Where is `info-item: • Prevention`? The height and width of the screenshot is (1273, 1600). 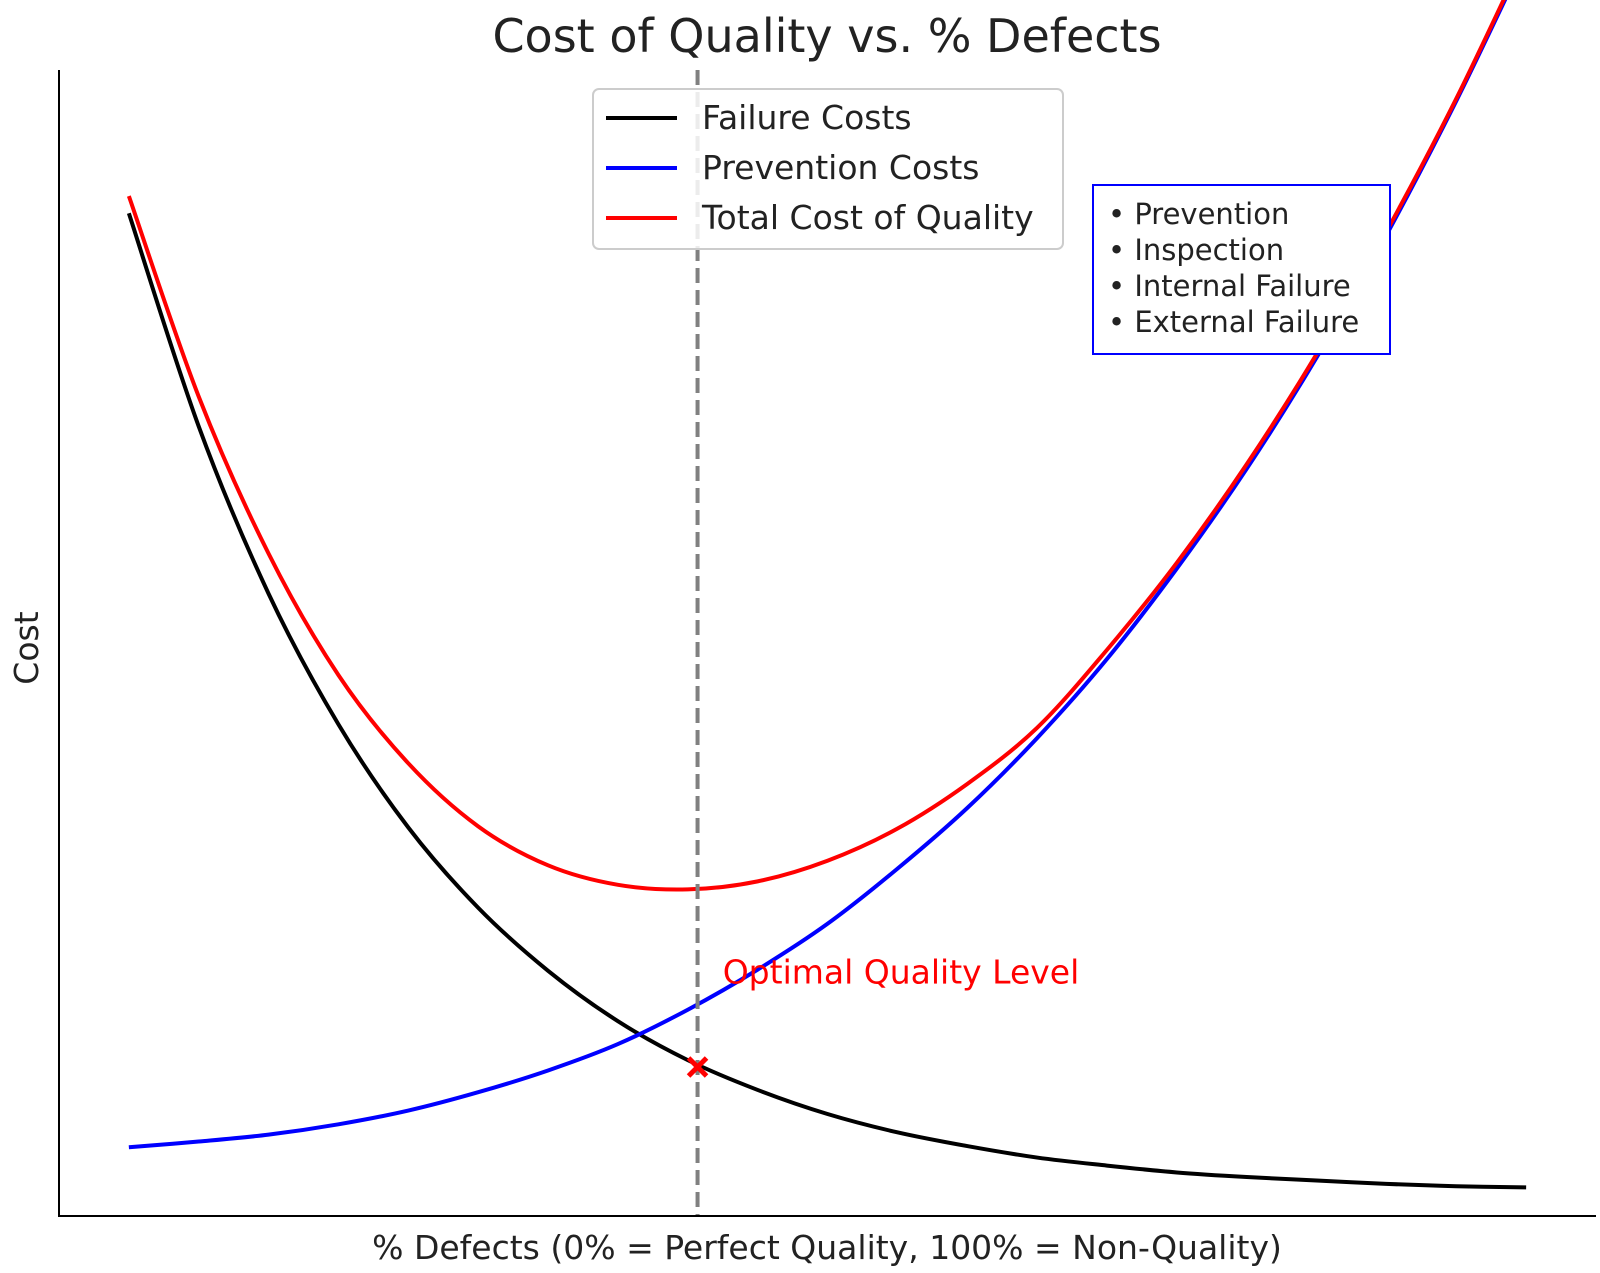
info-item: • Prevention is located at coordinates (1198, 214).